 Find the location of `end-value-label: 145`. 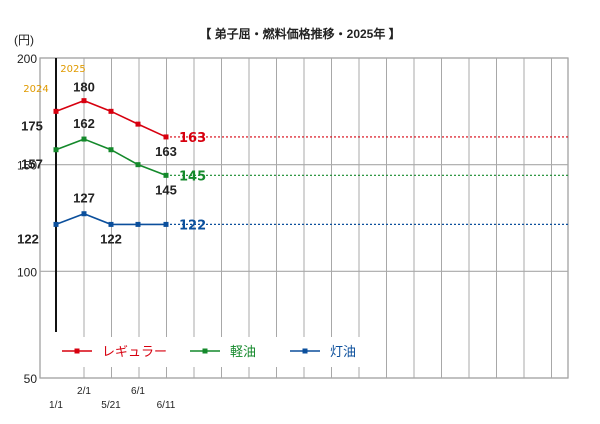

end-value-label: 145 is located at coordinates (192, 176).